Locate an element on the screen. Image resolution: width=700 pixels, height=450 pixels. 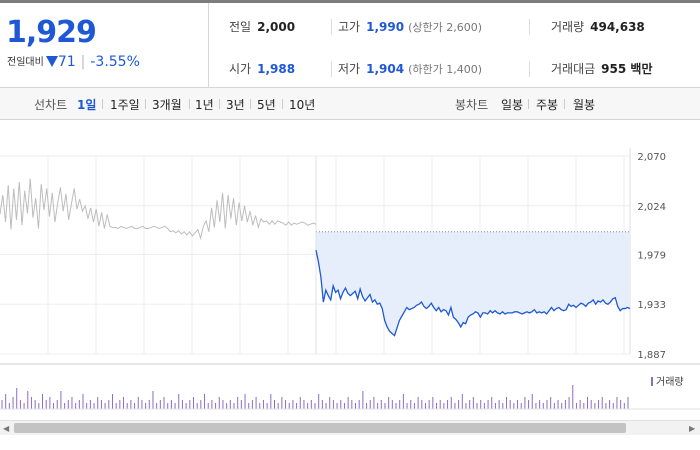
stat-value: 1,990 is located at coordinates (385, 27).